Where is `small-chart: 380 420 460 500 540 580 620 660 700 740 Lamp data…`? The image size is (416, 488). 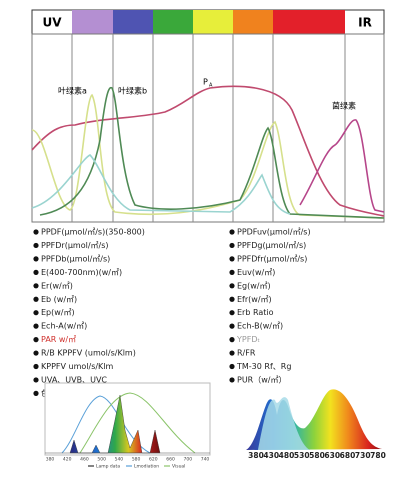
small-chart: 380 420 460 500 540 580 620 660 700 740 Lamp data… is located at coordinates (127, 426).